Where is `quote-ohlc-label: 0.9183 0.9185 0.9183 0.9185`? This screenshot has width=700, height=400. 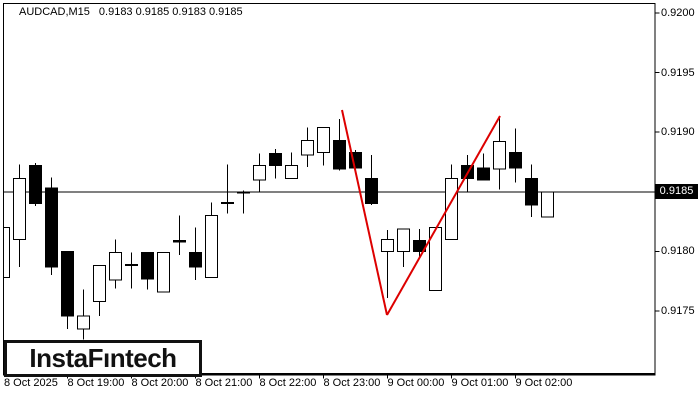 quote-ohlc-label: 0.9183 0.9185 0.9183 0.9185 is located at coordinates (170, 12).